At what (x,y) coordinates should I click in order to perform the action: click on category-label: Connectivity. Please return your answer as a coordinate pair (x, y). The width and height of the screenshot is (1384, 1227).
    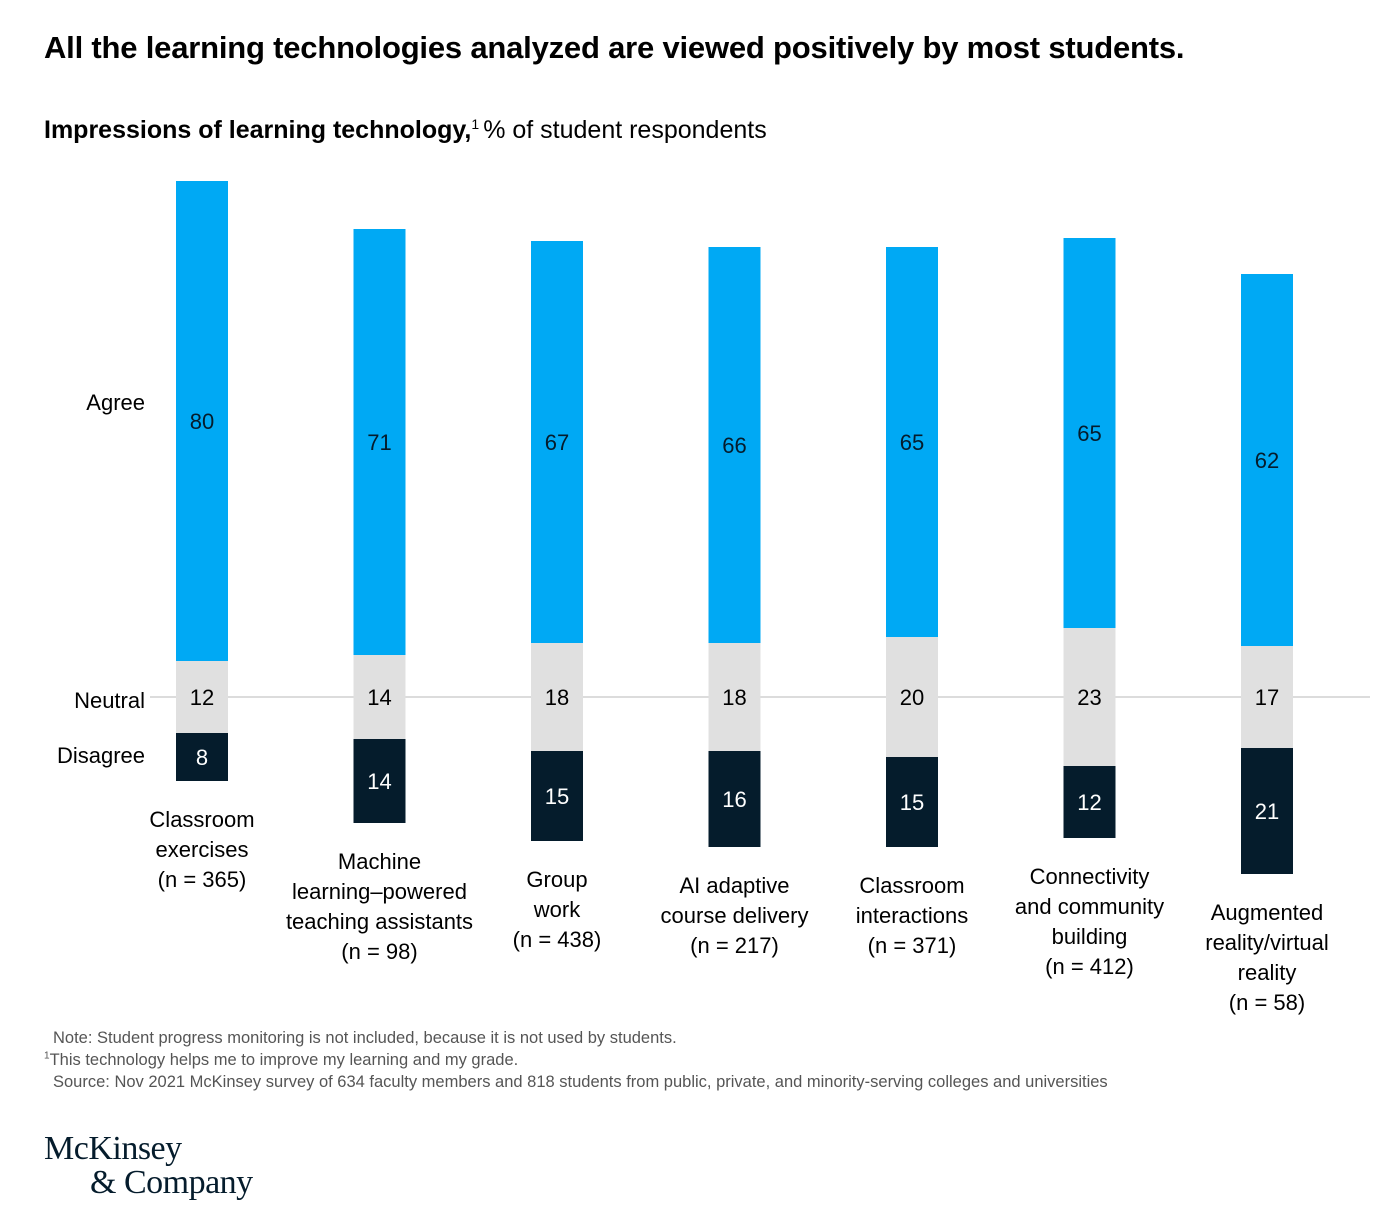
    Looking at the image, I should click on (1090, 876).